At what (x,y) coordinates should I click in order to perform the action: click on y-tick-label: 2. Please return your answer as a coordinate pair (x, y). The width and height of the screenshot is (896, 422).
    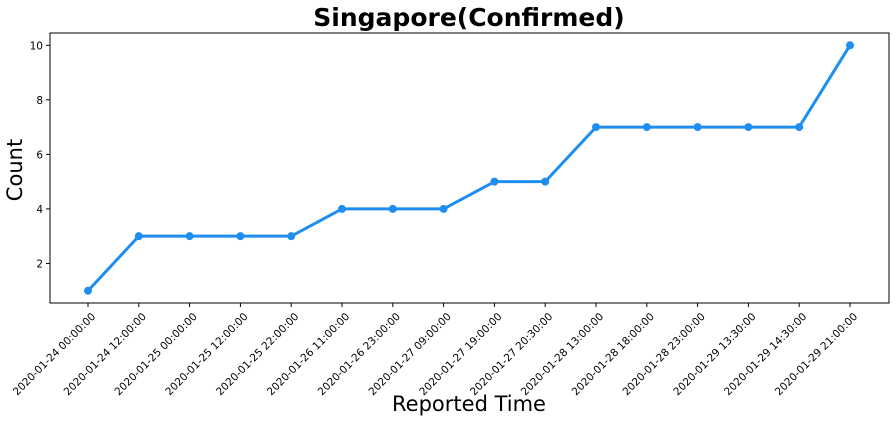
    Looking at the image, I should click on (39, 264).